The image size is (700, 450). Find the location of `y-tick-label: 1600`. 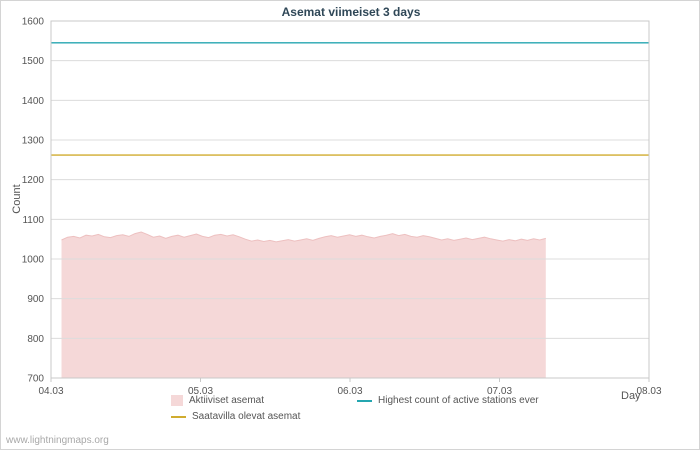

y-tick-label: 1600 is located at coordinates (33, 22).